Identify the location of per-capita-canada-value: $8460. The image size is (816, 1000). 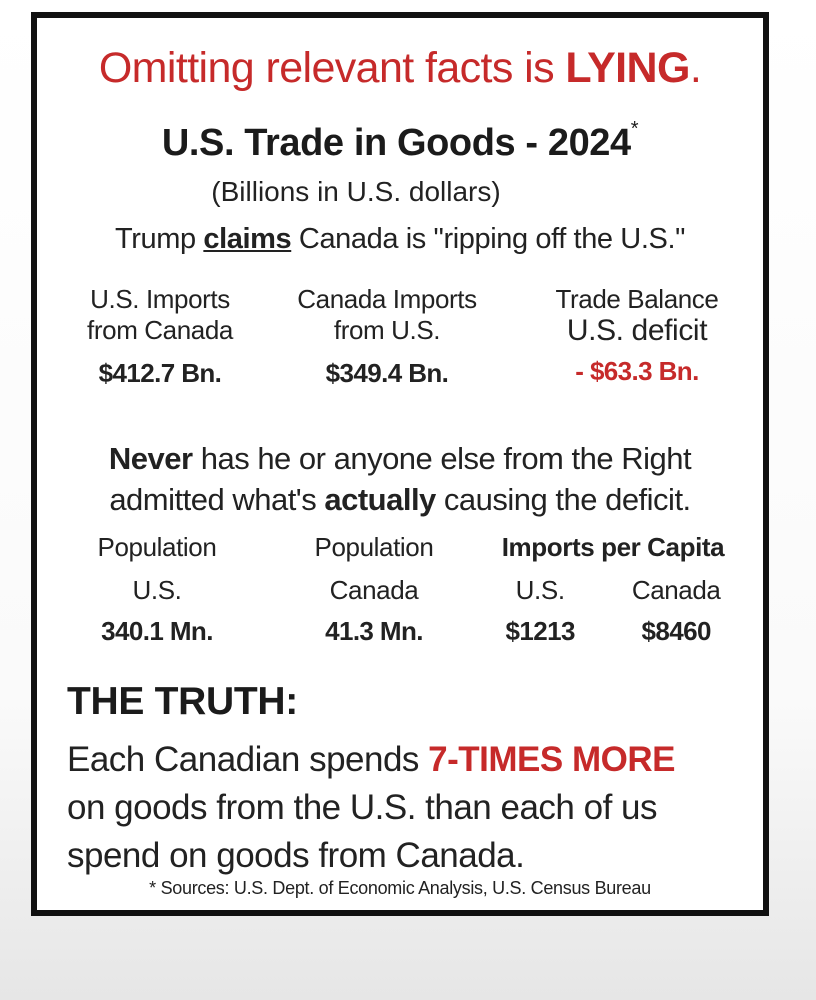
(676, 631).